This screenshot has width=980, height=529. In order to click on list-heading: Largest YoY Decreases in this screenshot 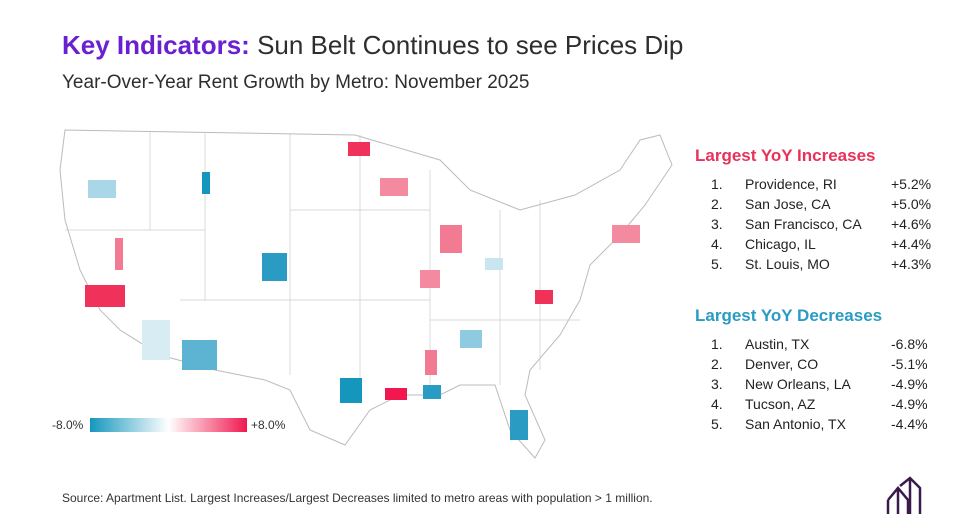, I will do `click(789, 315)`.